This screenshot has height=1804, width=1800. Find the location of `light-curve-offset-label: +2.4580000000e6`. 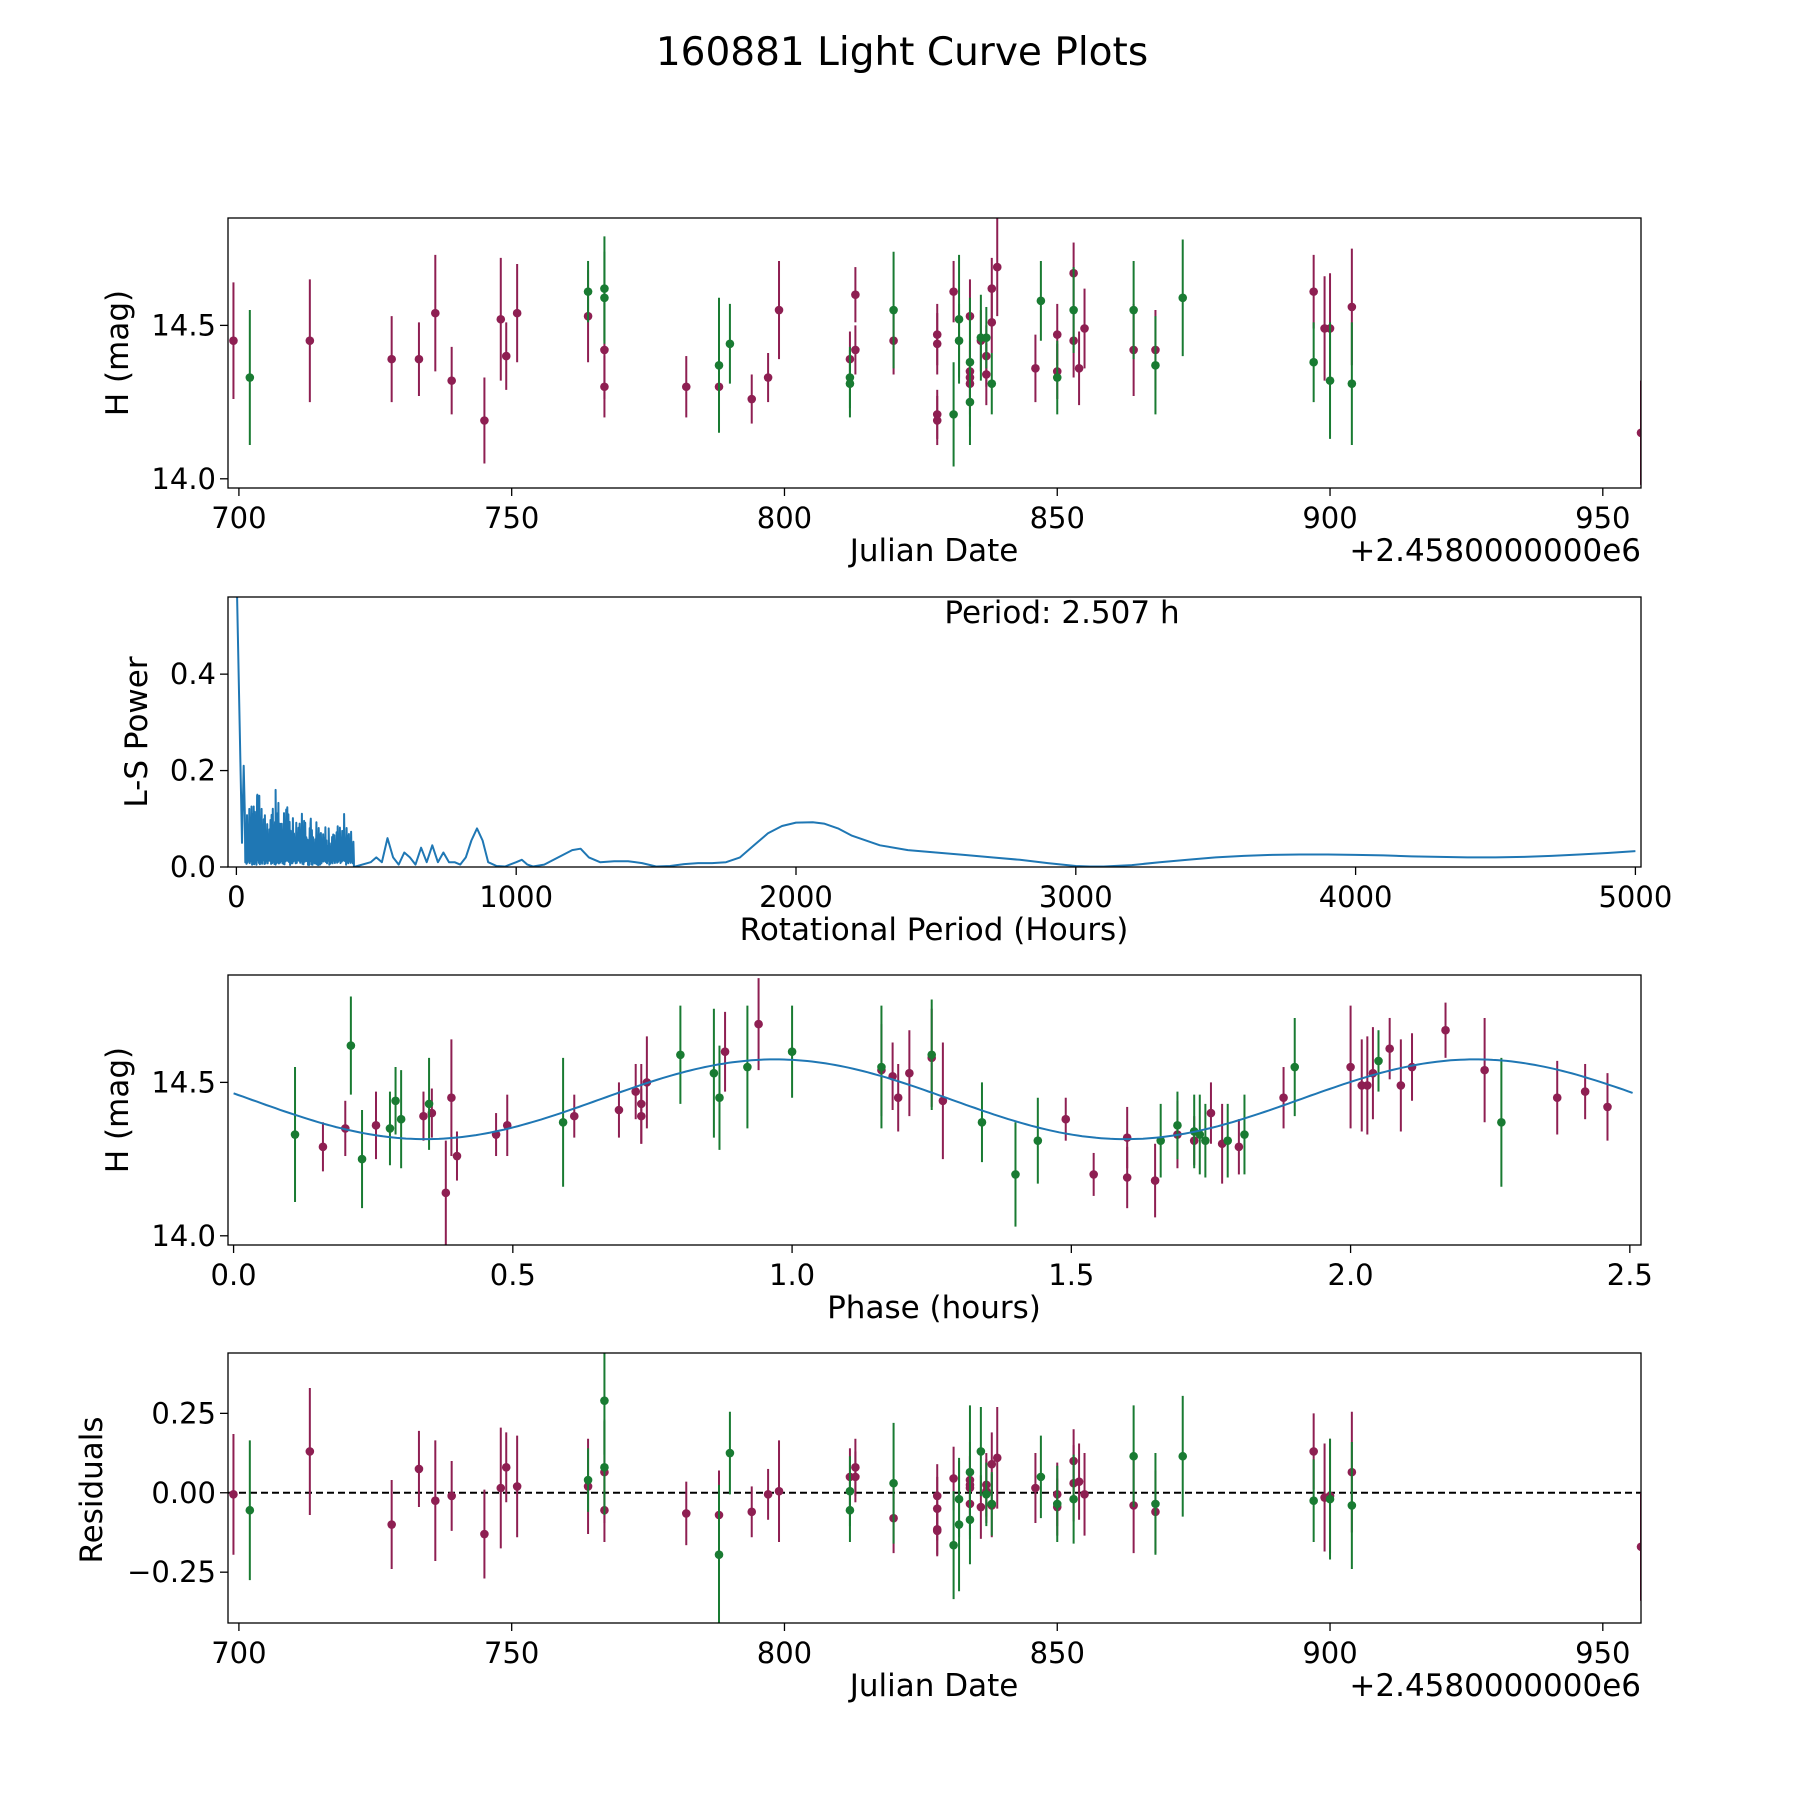

light-curve-offset-label: +2.4580000000e6 is located at coordinates (1495, 551).